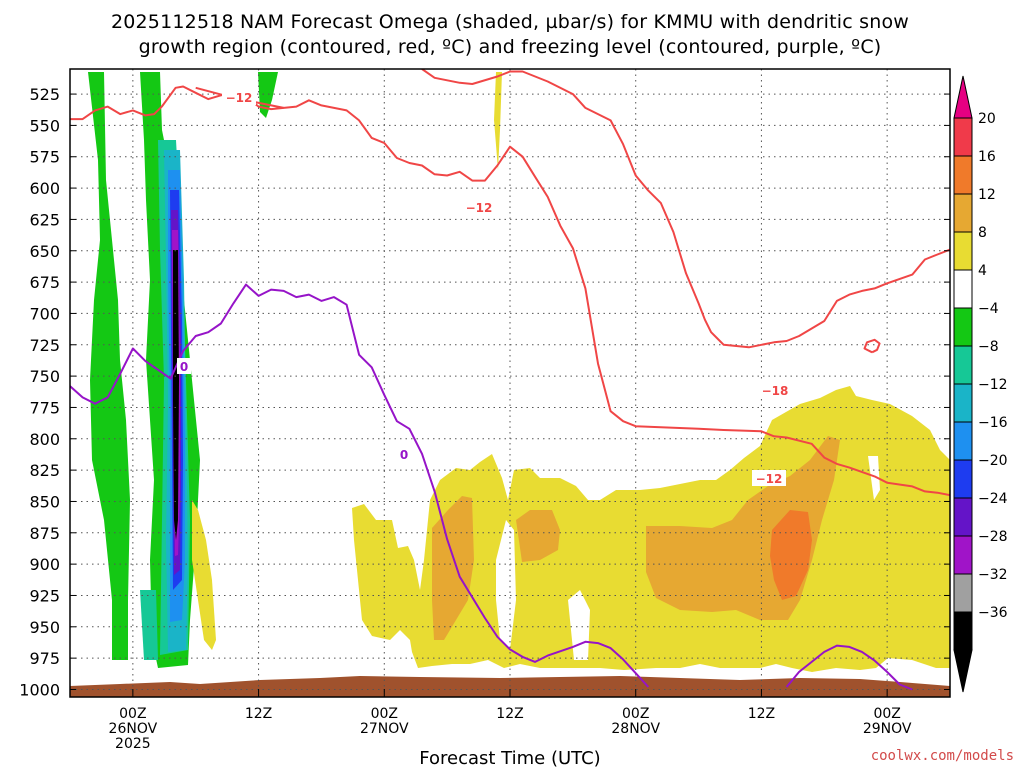 Image resolution: width=1024 pixels, height=768 pixels. Describe the element at coordinates (993, 499) in the screenshot. I see `colorbar-label: −24` at that location.